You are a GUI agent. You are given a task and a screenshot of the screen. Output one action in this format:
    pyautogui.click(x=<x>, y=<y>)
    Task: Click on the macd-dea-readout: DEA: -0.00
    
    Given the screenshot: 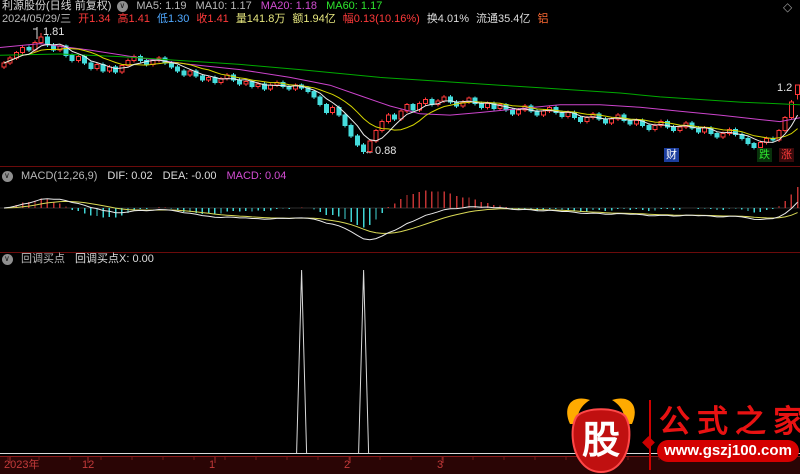 What is the action you would take?
    pyautogui.click(x=189, y=176)
    